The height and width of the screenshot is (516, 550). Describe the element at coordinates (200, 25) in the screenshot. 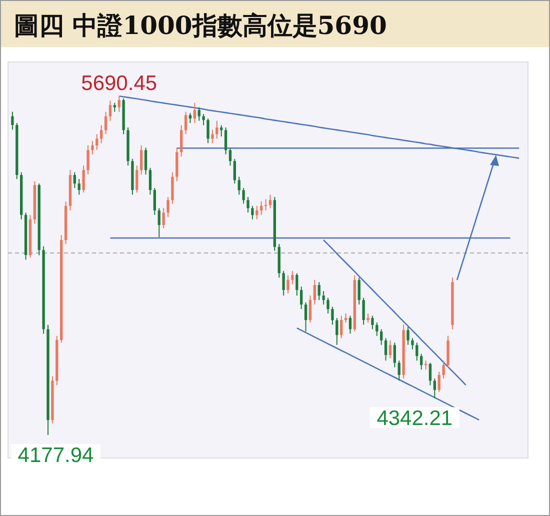

I see `title: 圖四 中證1000指數高位是5690` at that location.